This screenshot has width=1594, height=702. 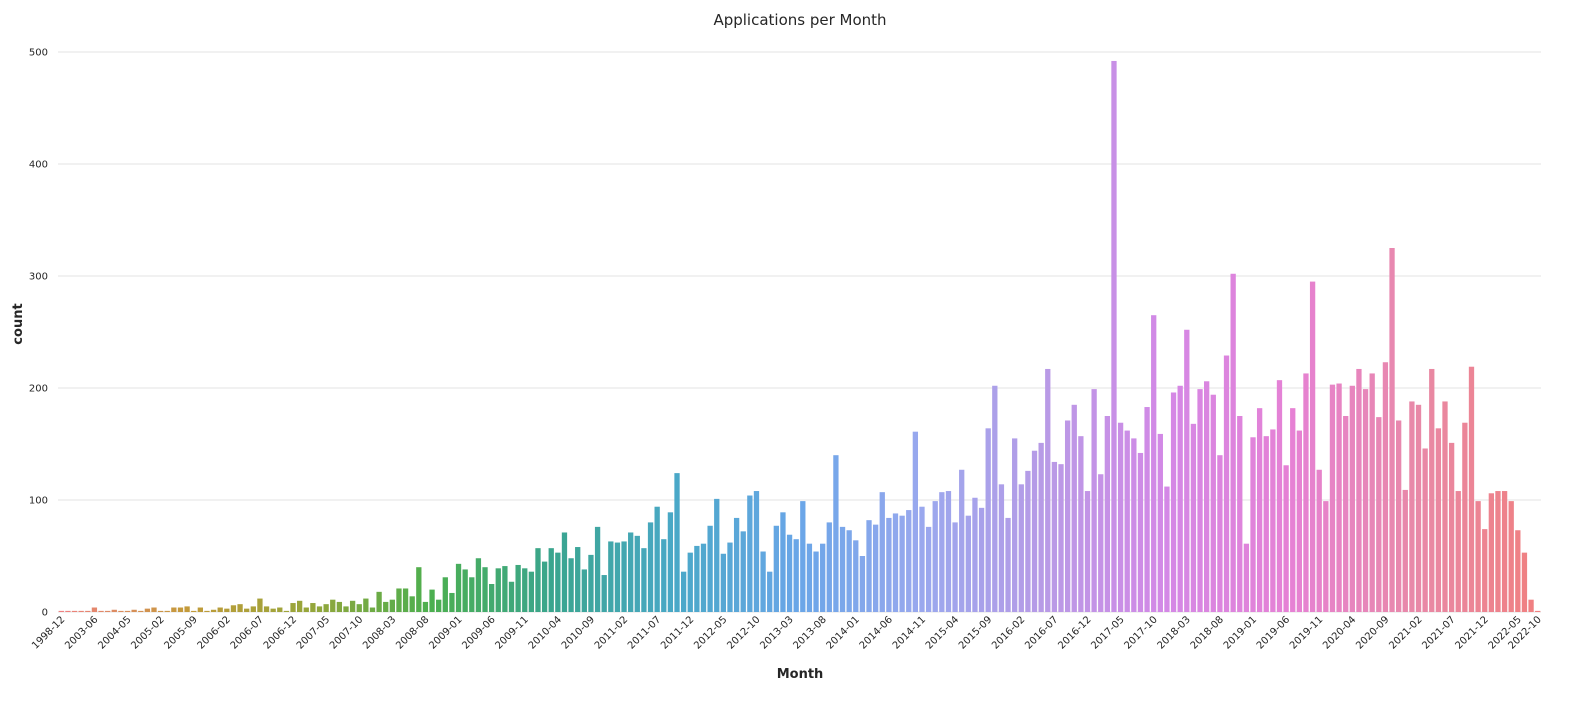 What do you see at coordinates (876, 632) in the screenshot?
I see `x-tick-label: 2014-06` at bounding box center [876, 632].